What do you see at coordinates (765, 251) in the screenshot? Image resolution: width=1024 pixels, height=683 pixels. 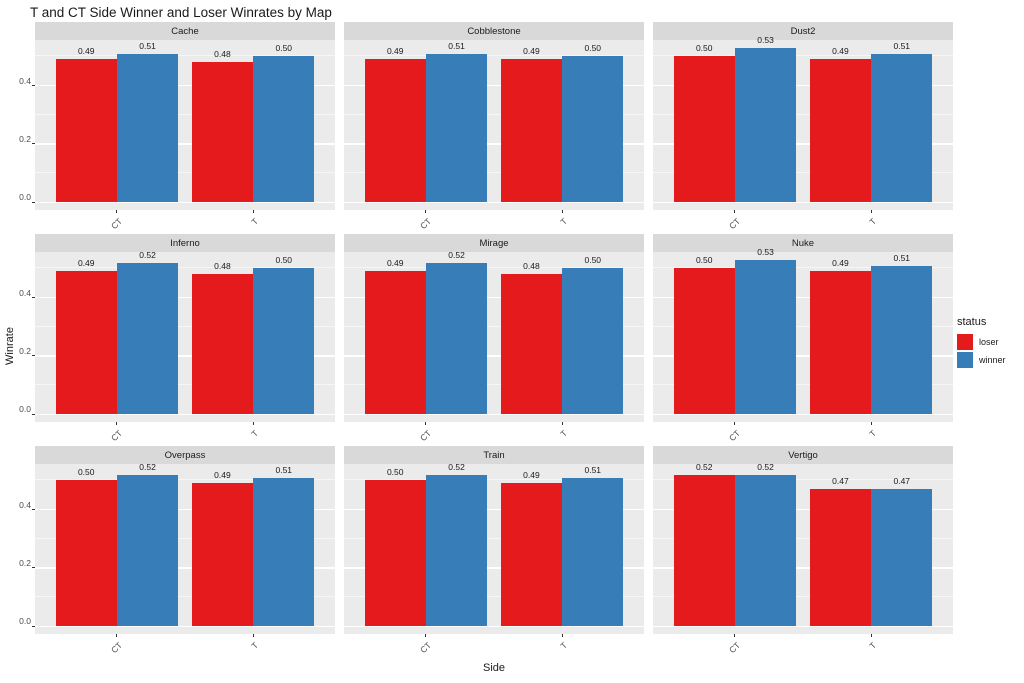 I see `bar-value-label: 0.53` at bounding box center [765, 251].